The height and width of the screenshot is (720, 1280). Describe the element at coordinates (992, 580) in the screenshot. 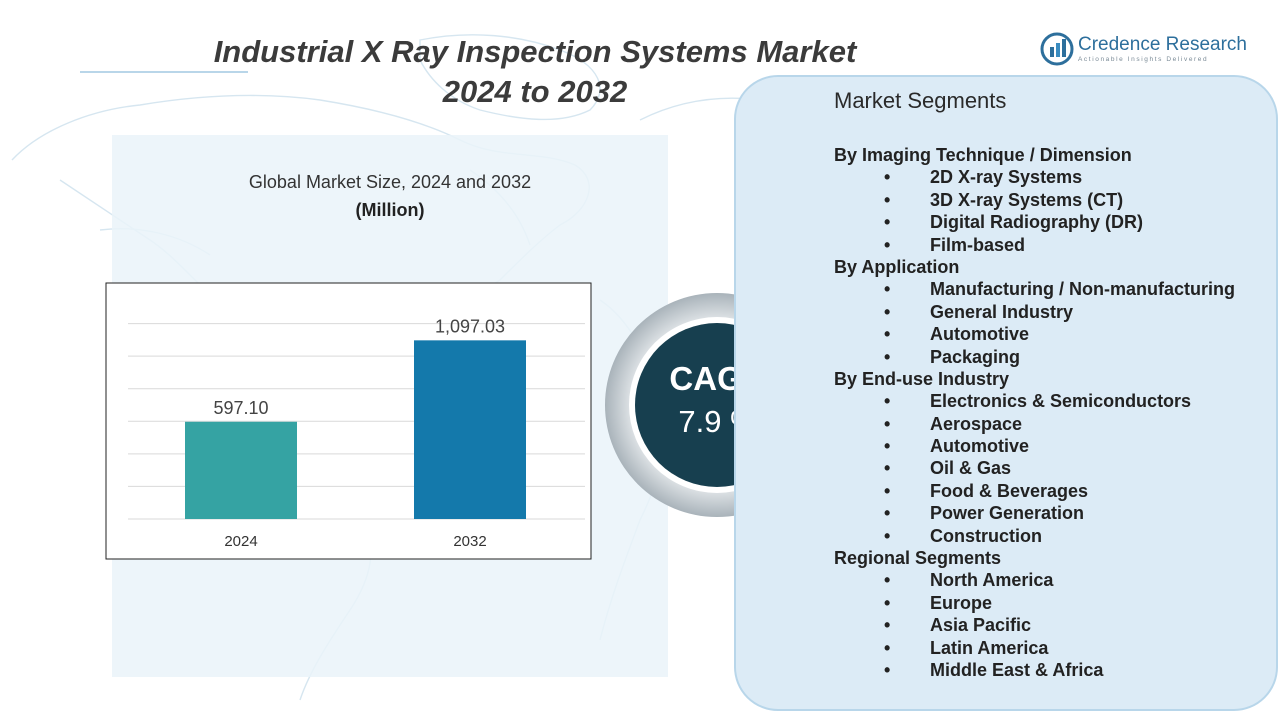

I see `segment-item-label: North America` at that location.